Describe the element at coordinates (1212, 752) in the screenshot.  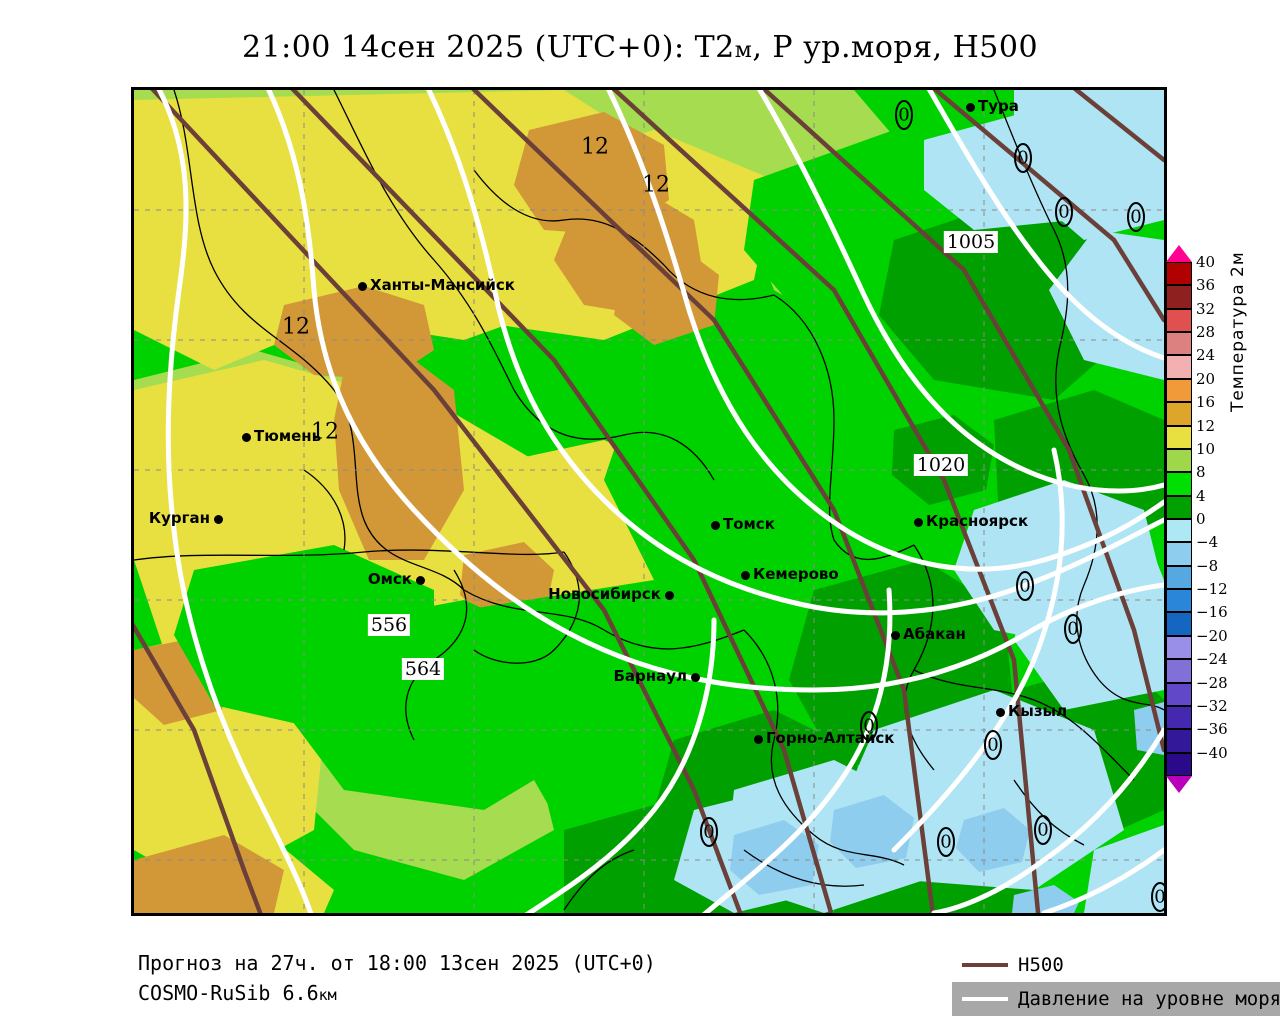
I see `colorbar-tick-label: −40` at that location.